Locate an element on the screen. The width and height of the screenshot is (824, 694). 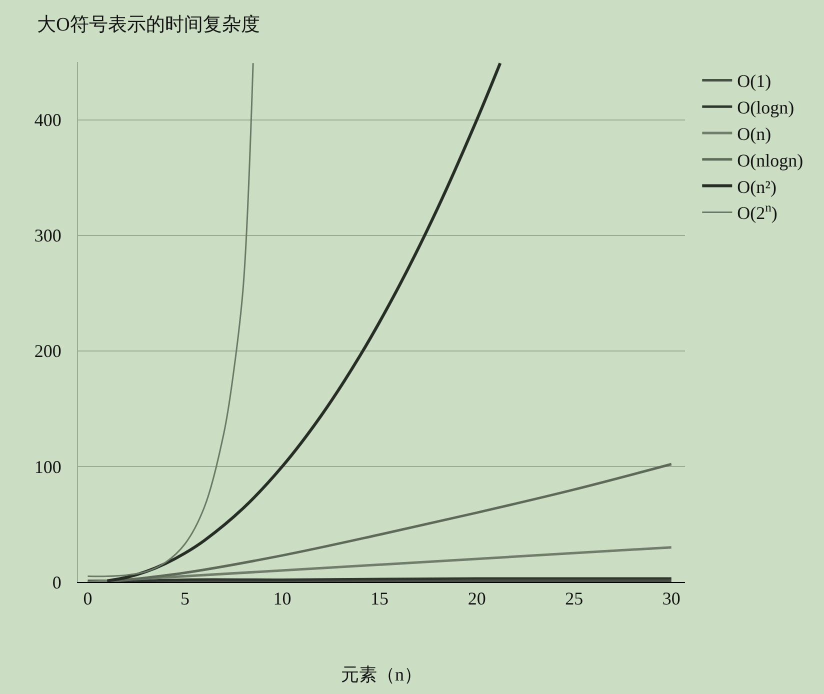
chart-title: 大O符号表示的时间复杂度 is located at coordinates (148, 25).